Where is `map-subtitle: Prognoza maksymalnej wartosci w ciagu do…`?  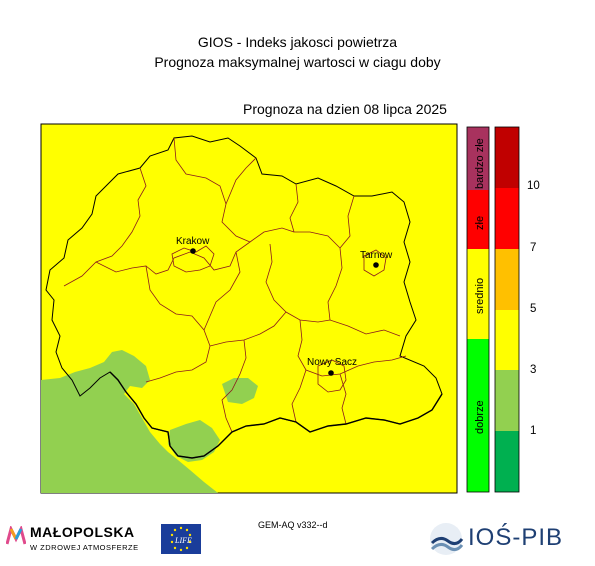
map-subtitle: Prognoza maksymalnej wartosci w ciagu do… is located at coordinates (297, 62).